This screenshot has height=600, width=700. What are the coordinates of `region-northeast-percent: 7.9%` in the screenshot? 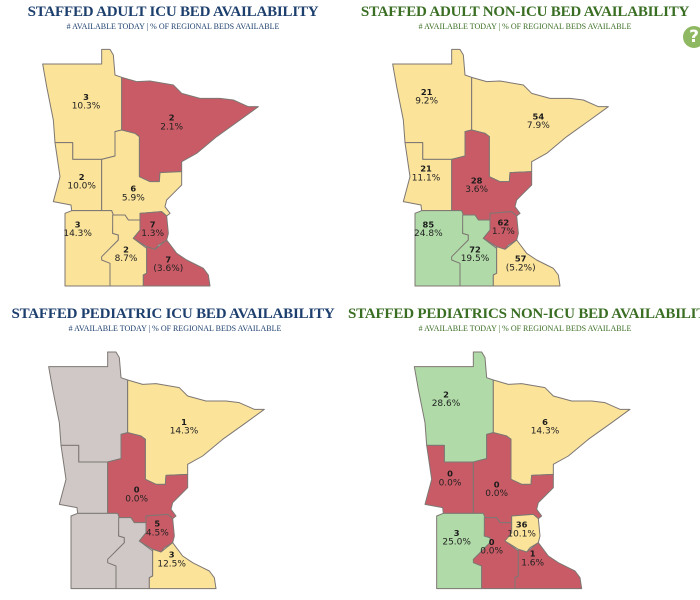 It's located at (538, 126).